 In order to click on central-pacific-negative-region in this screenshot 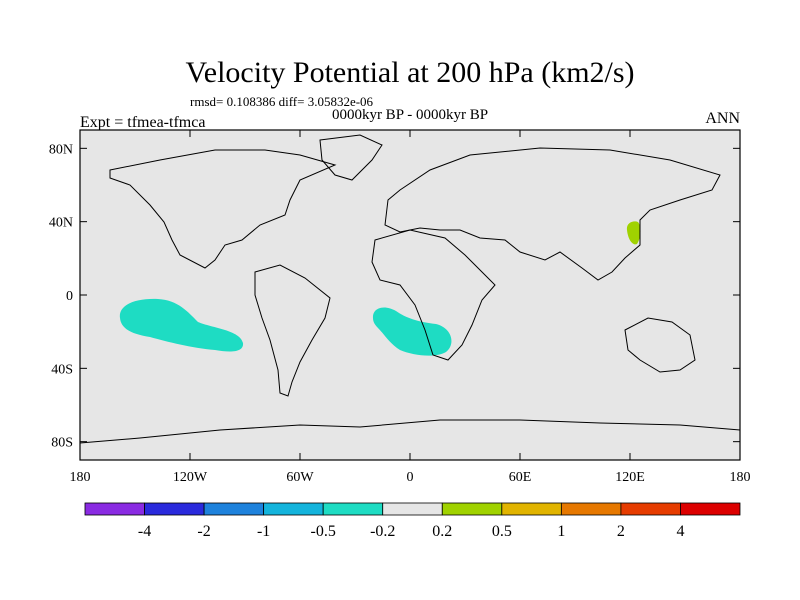, I will do `click(181, 325)`.